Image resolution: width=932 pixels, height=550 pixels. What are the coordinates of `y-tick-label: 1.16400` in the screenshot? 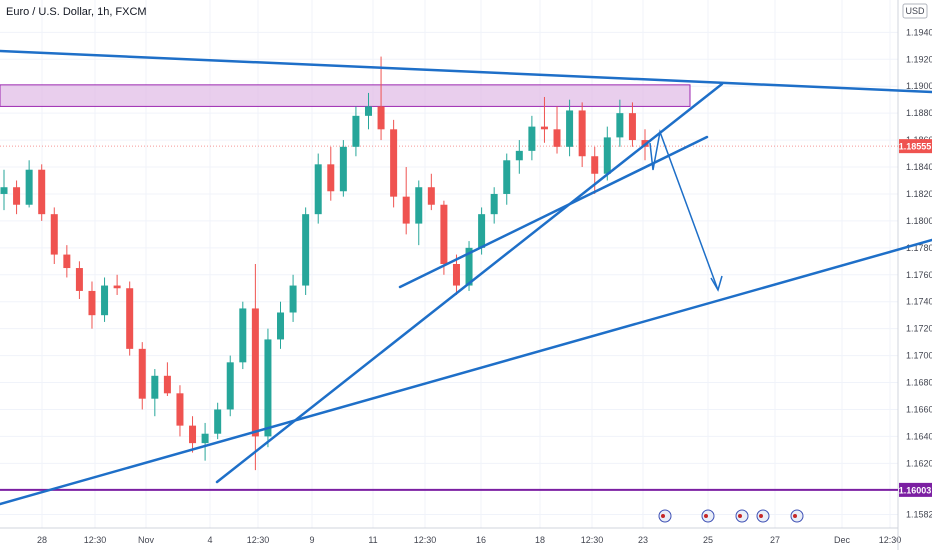 It's located at (919, 436).